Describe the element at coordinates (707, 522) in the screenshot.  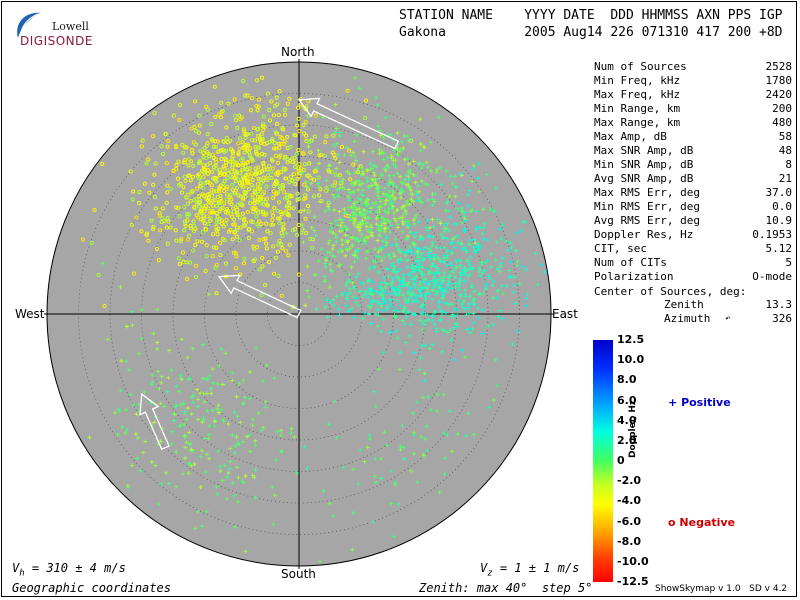
I see `legend-negative-label: Negative` at that location.